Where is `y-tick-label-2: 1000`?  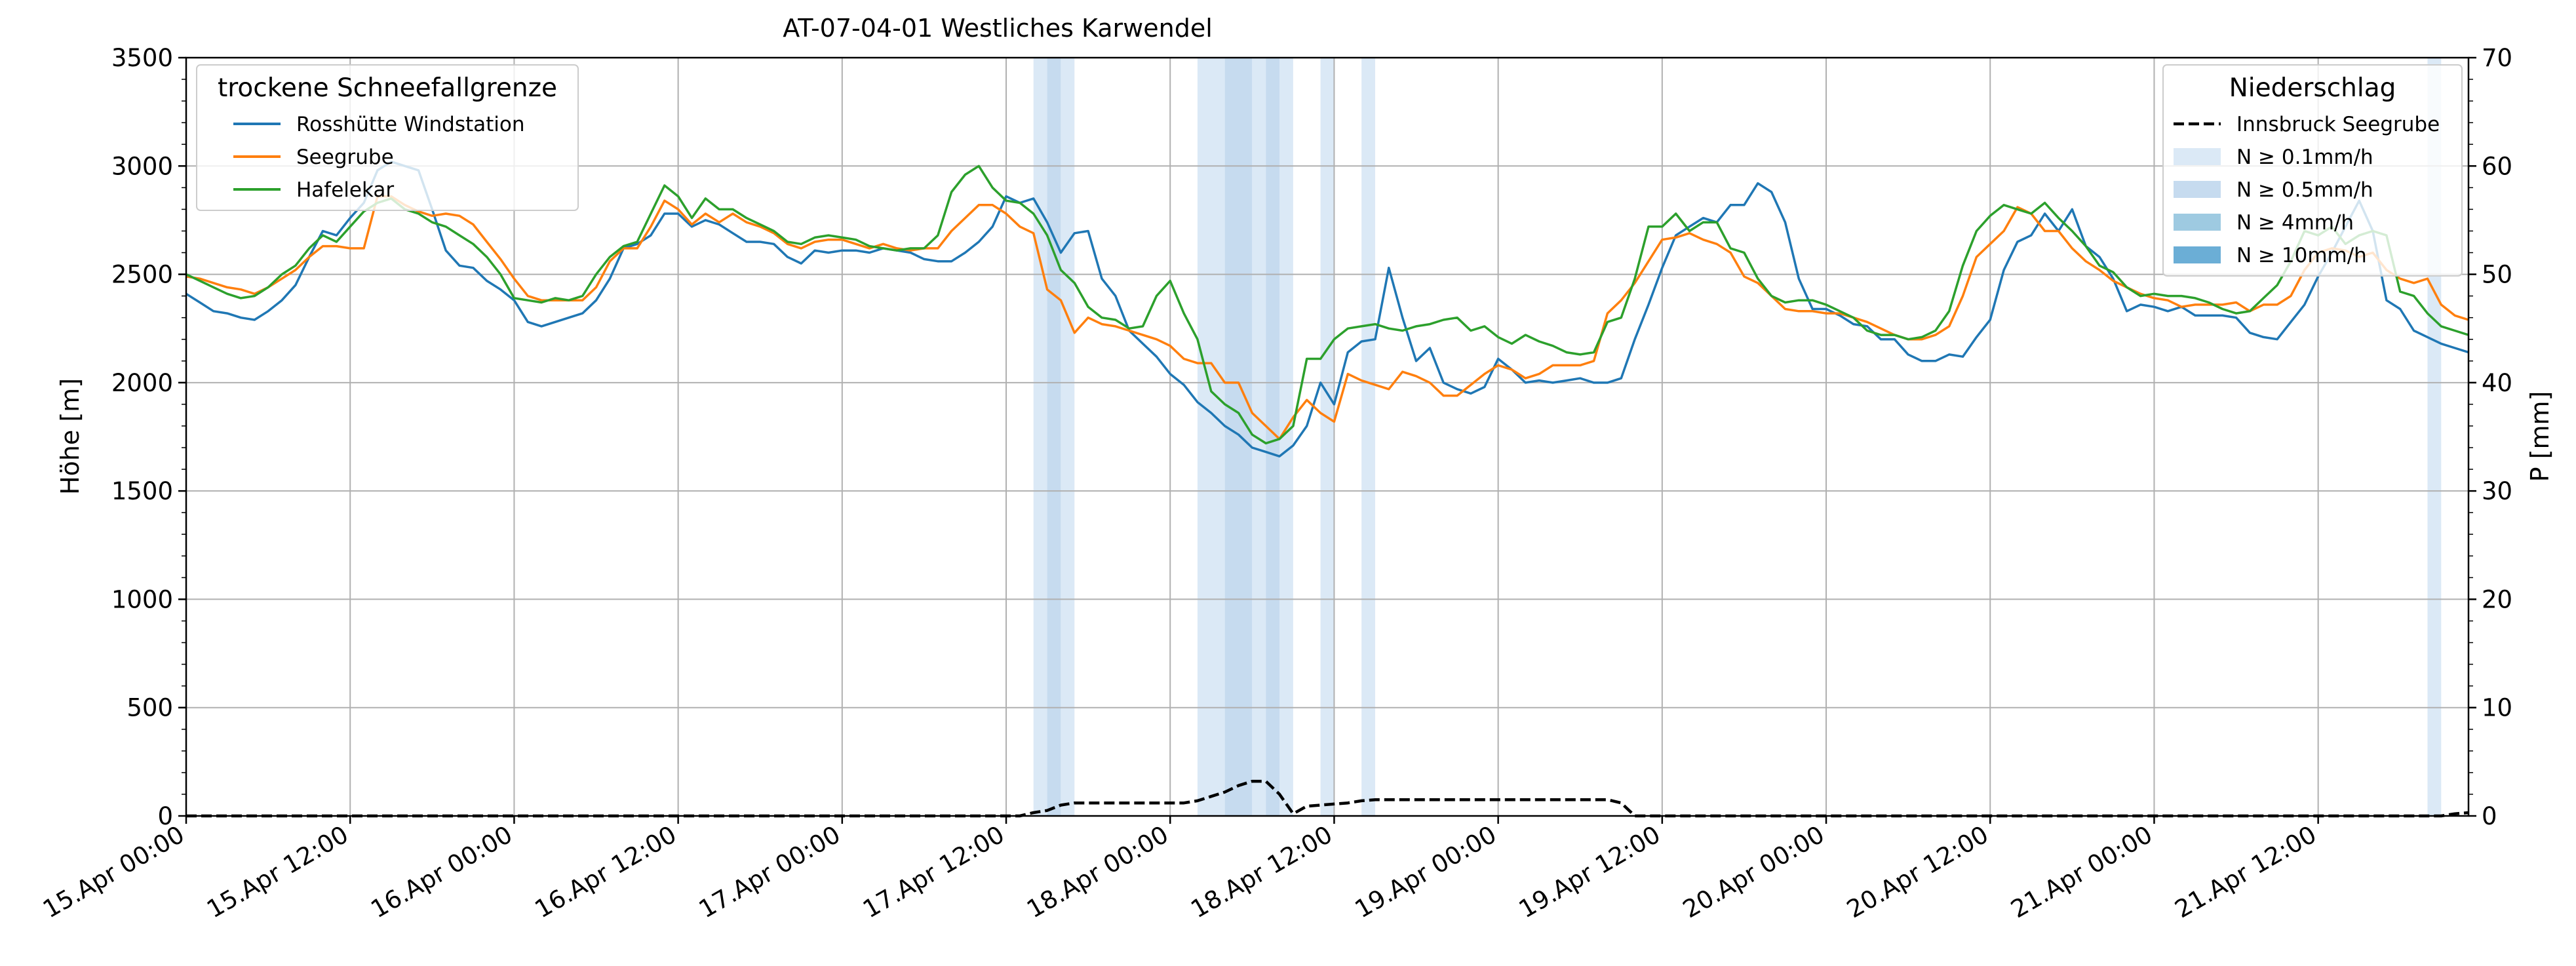
y-tick-label-2: 1000 is located at coordinates (142, 599).